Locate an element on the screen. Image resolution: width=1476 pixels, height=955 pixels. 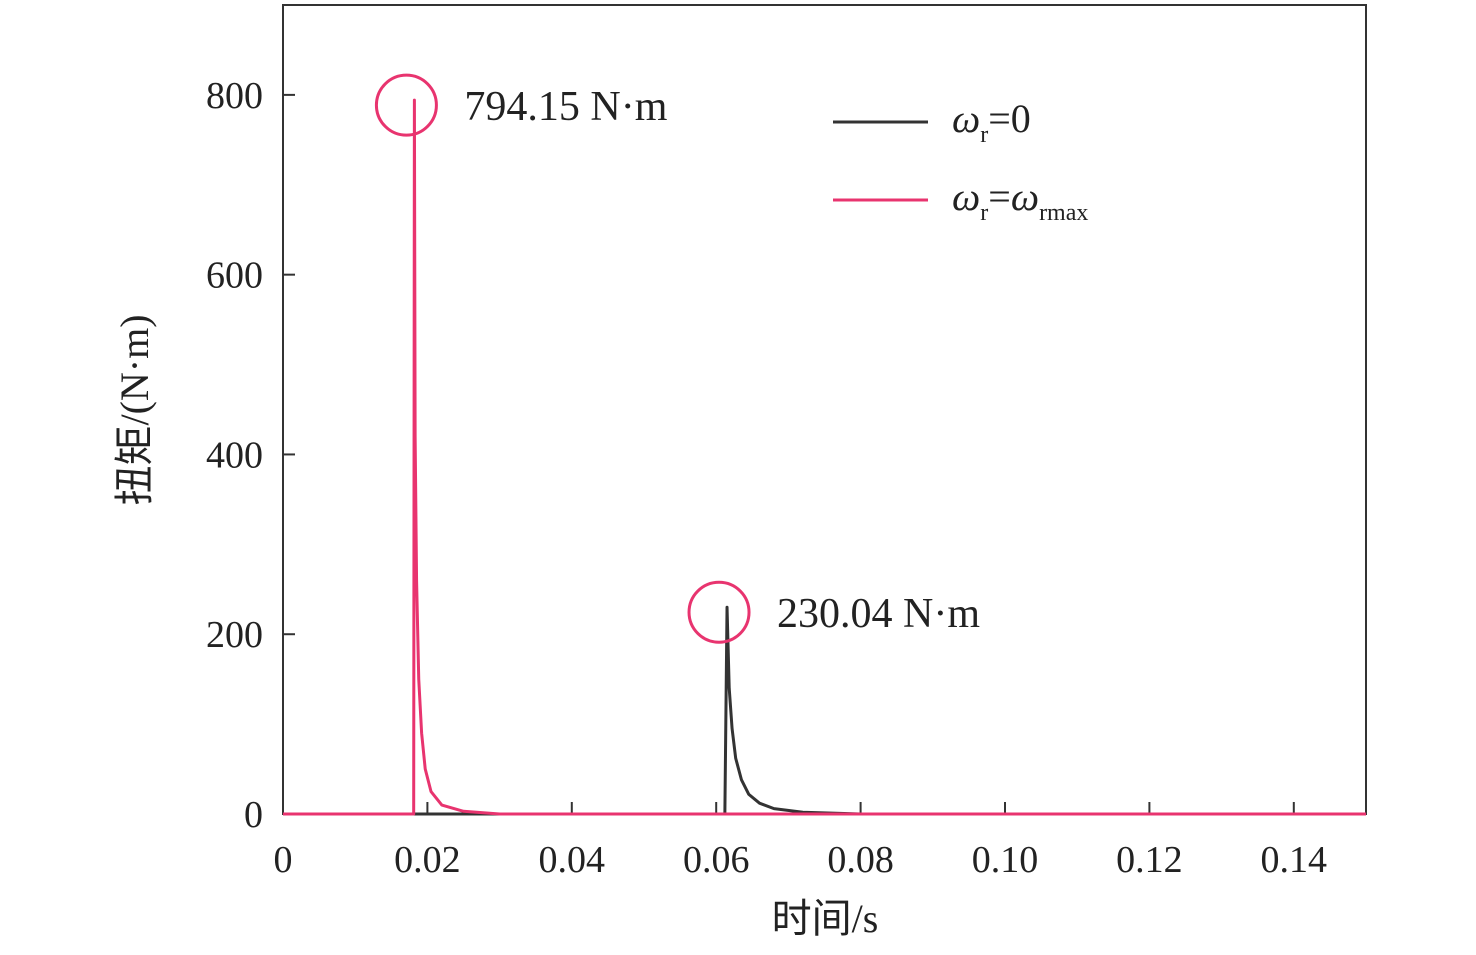
x-tick-label: 0.02 is located at coordinates (427, 860).